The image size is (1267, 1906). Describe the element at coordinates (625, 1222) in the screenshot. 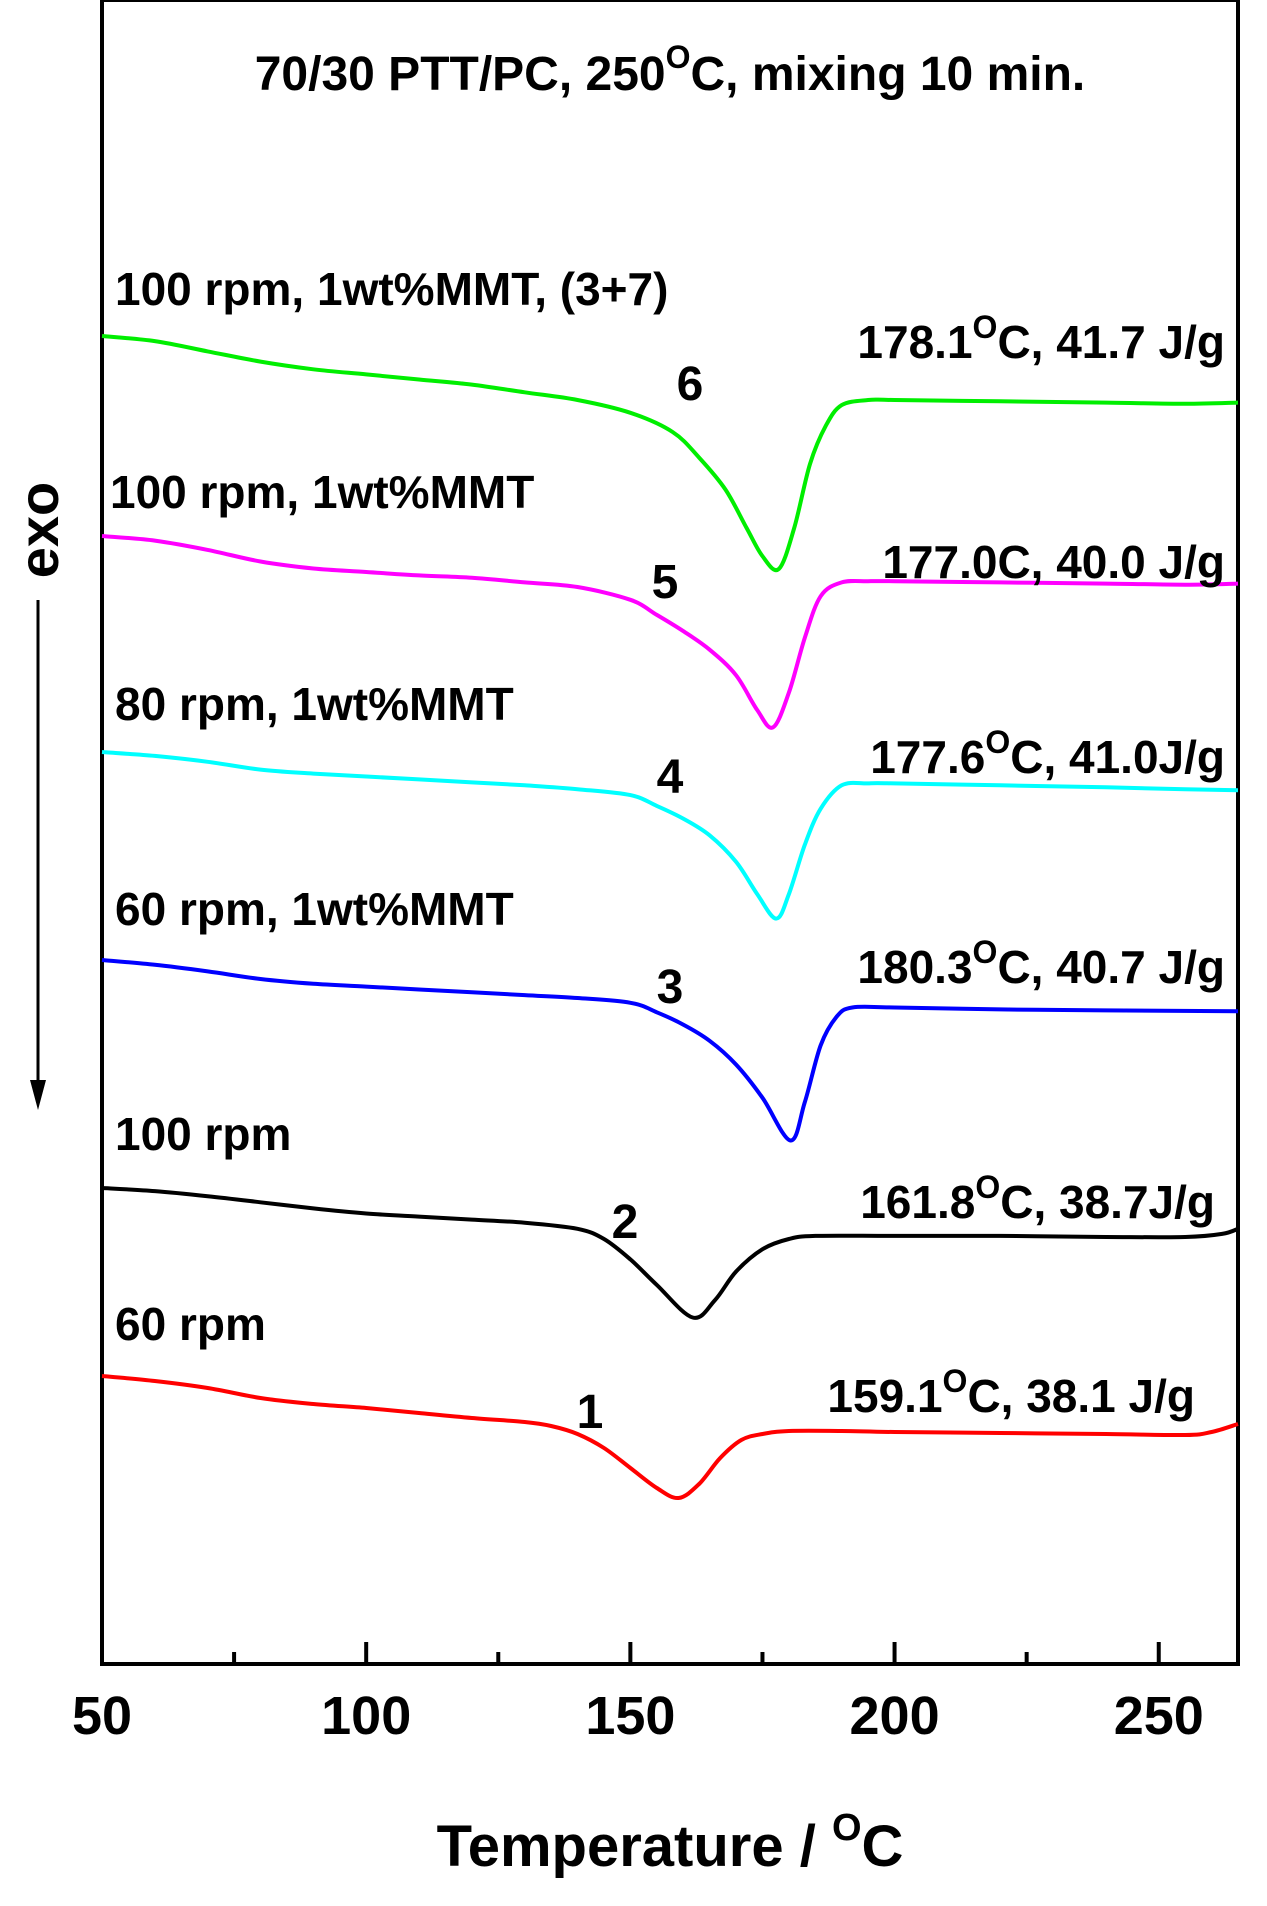

I see `curve-number-2: 2` at that location.